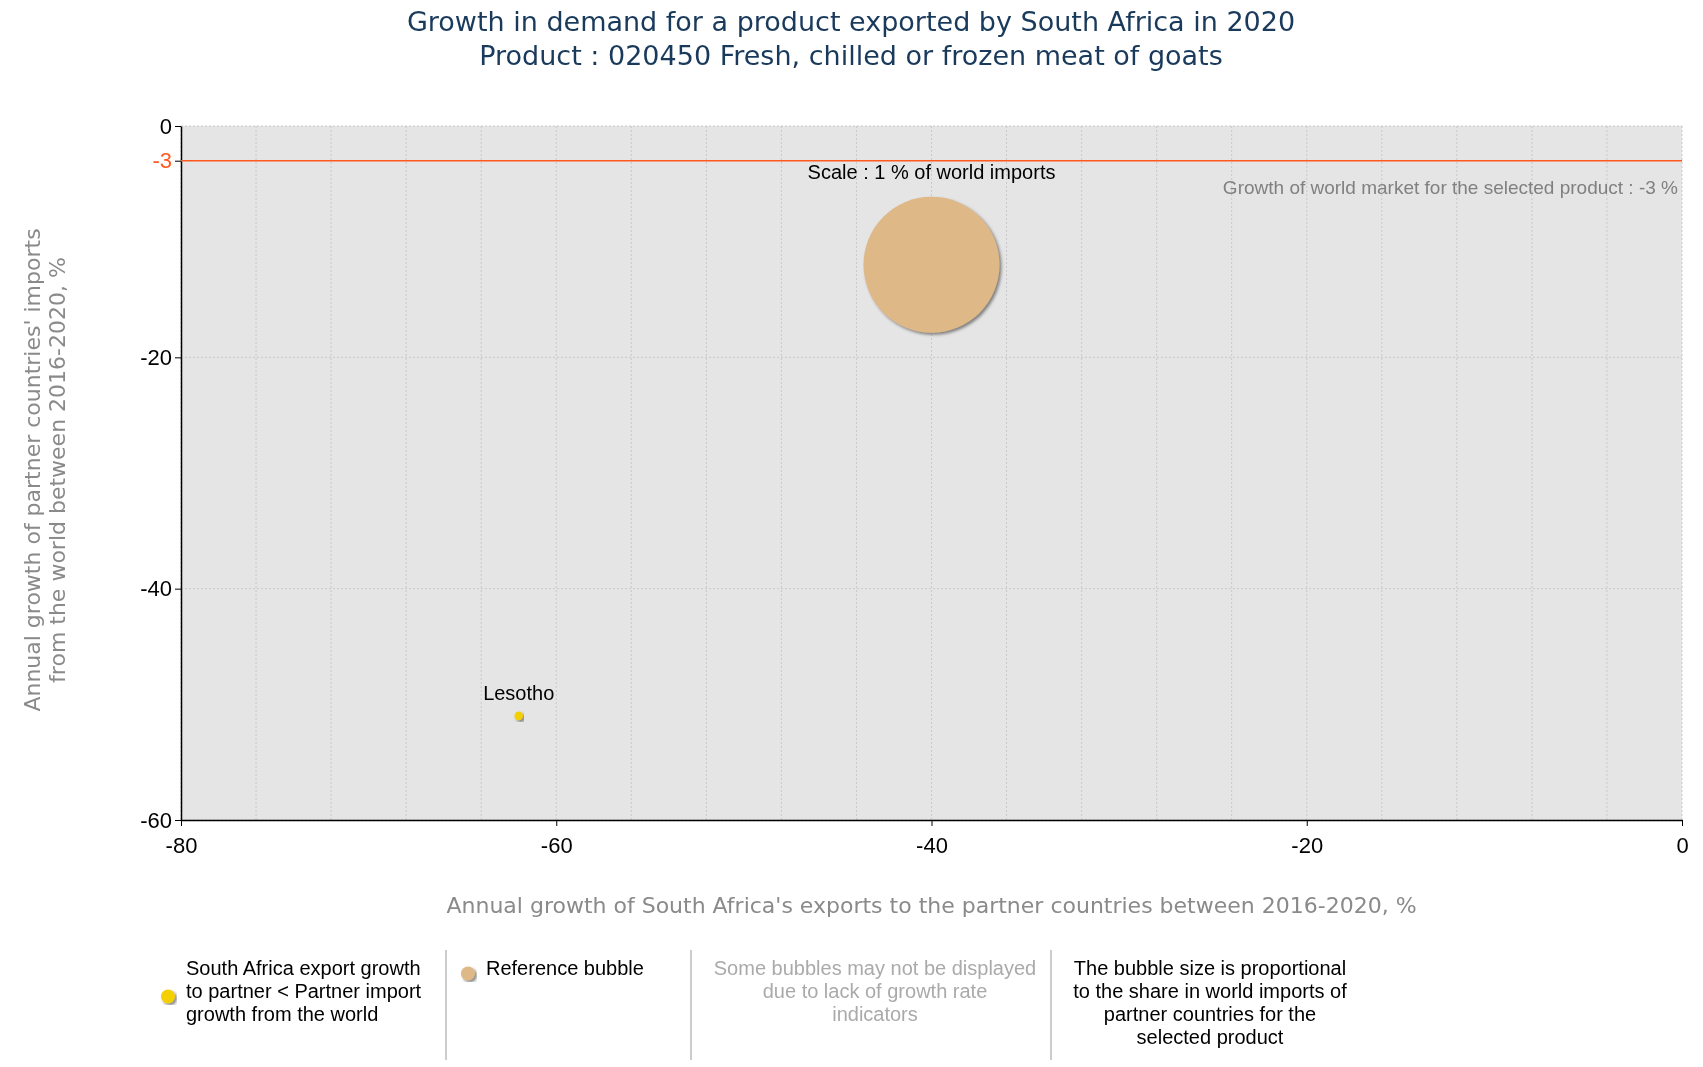  I want to click on annotation: Scale : 1 % of world imports, so click(931, 171).